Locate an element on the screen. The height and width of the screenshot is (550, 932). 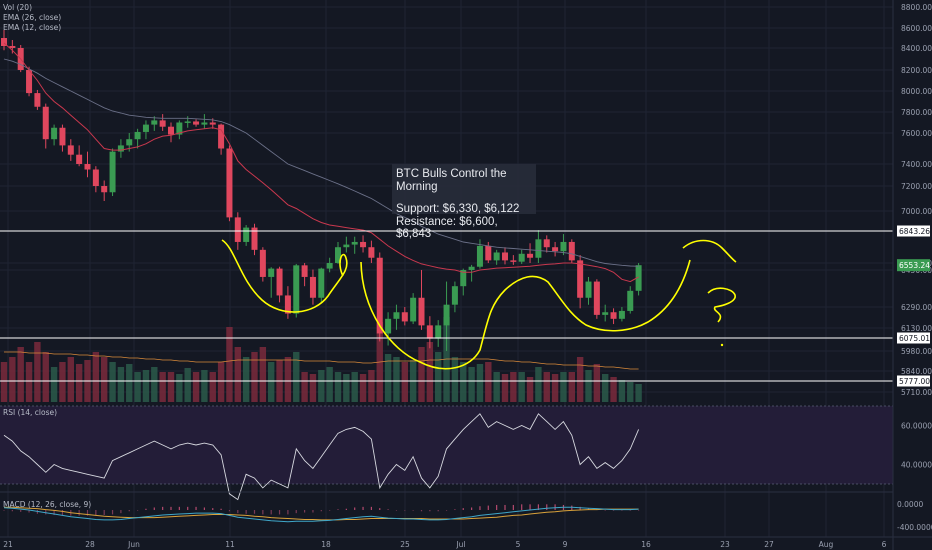
time-tick-label: 6 is located at coordinates (884, 544).